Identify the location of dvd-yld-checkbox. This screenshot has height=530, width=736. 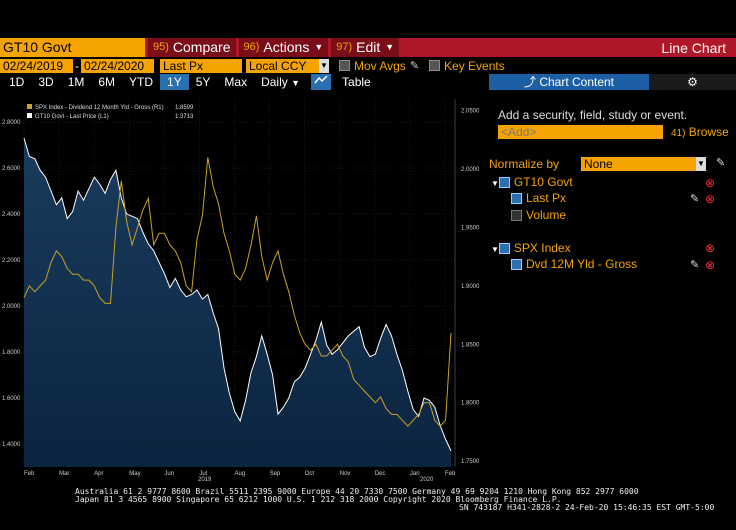
(516, 265).